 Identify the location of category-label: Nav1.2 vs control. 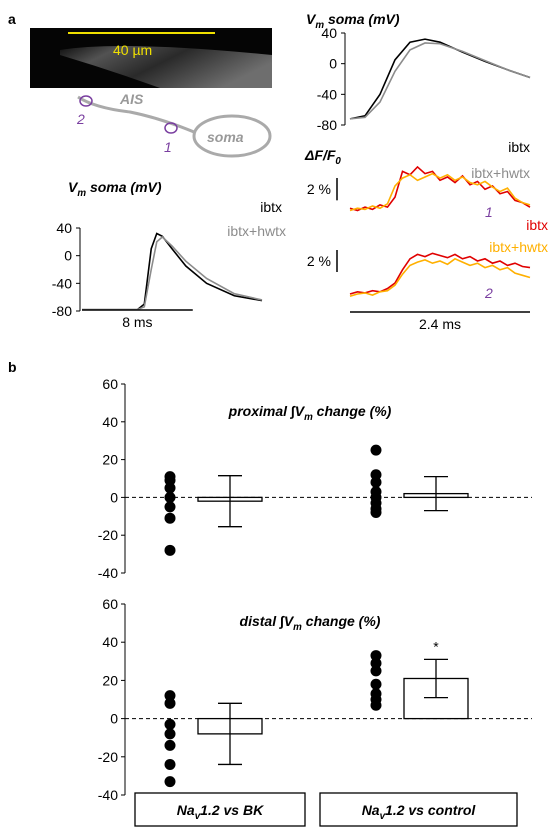
(419, 812).